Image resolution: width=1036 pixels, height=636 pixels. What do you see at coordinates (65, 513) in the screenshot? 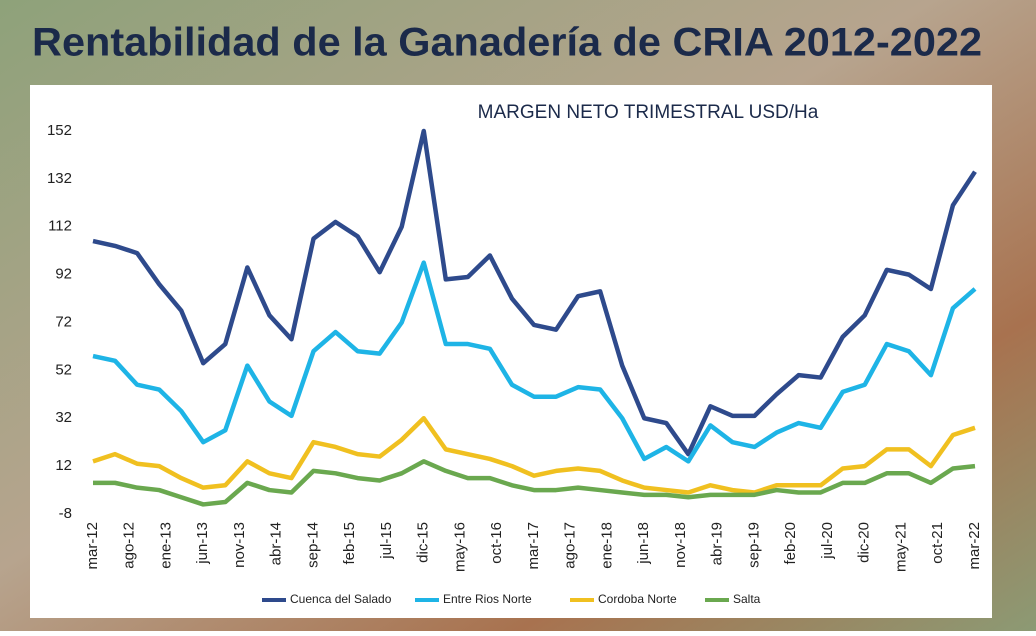
I see `y-tick-label: -8` at bounding box center [65, 513].